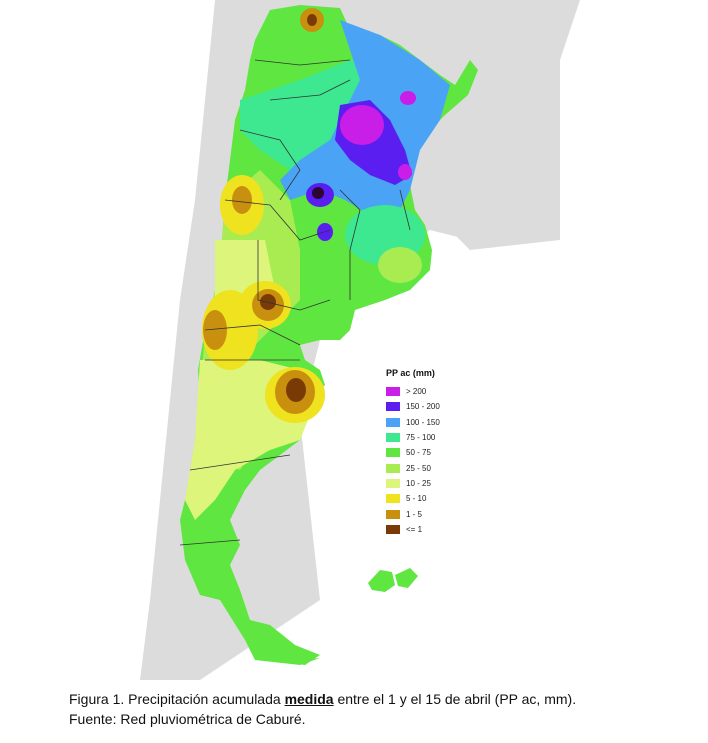  I want to click on legend-label: 1 - 5, so click(414, 514).